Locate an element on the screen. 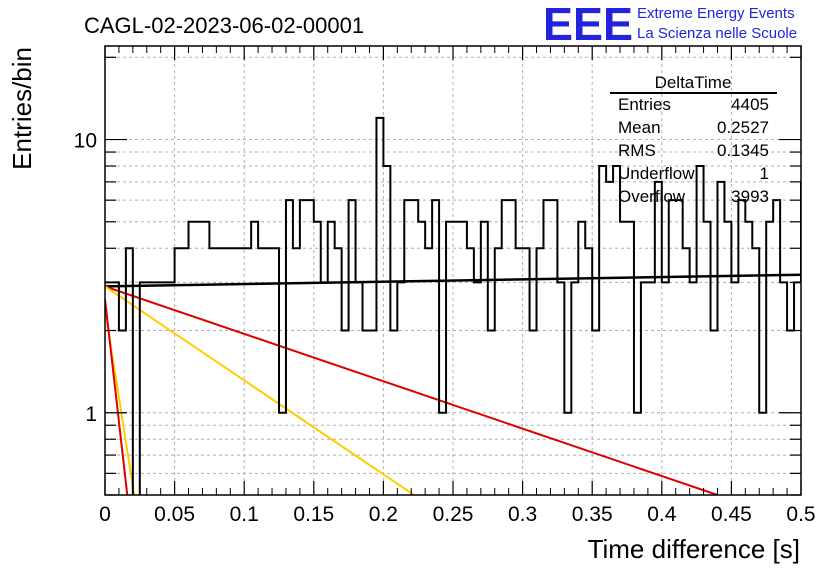 This screenshot has height=572, width=836. y-tick-label: 10 is located at coordinates (85, 141).